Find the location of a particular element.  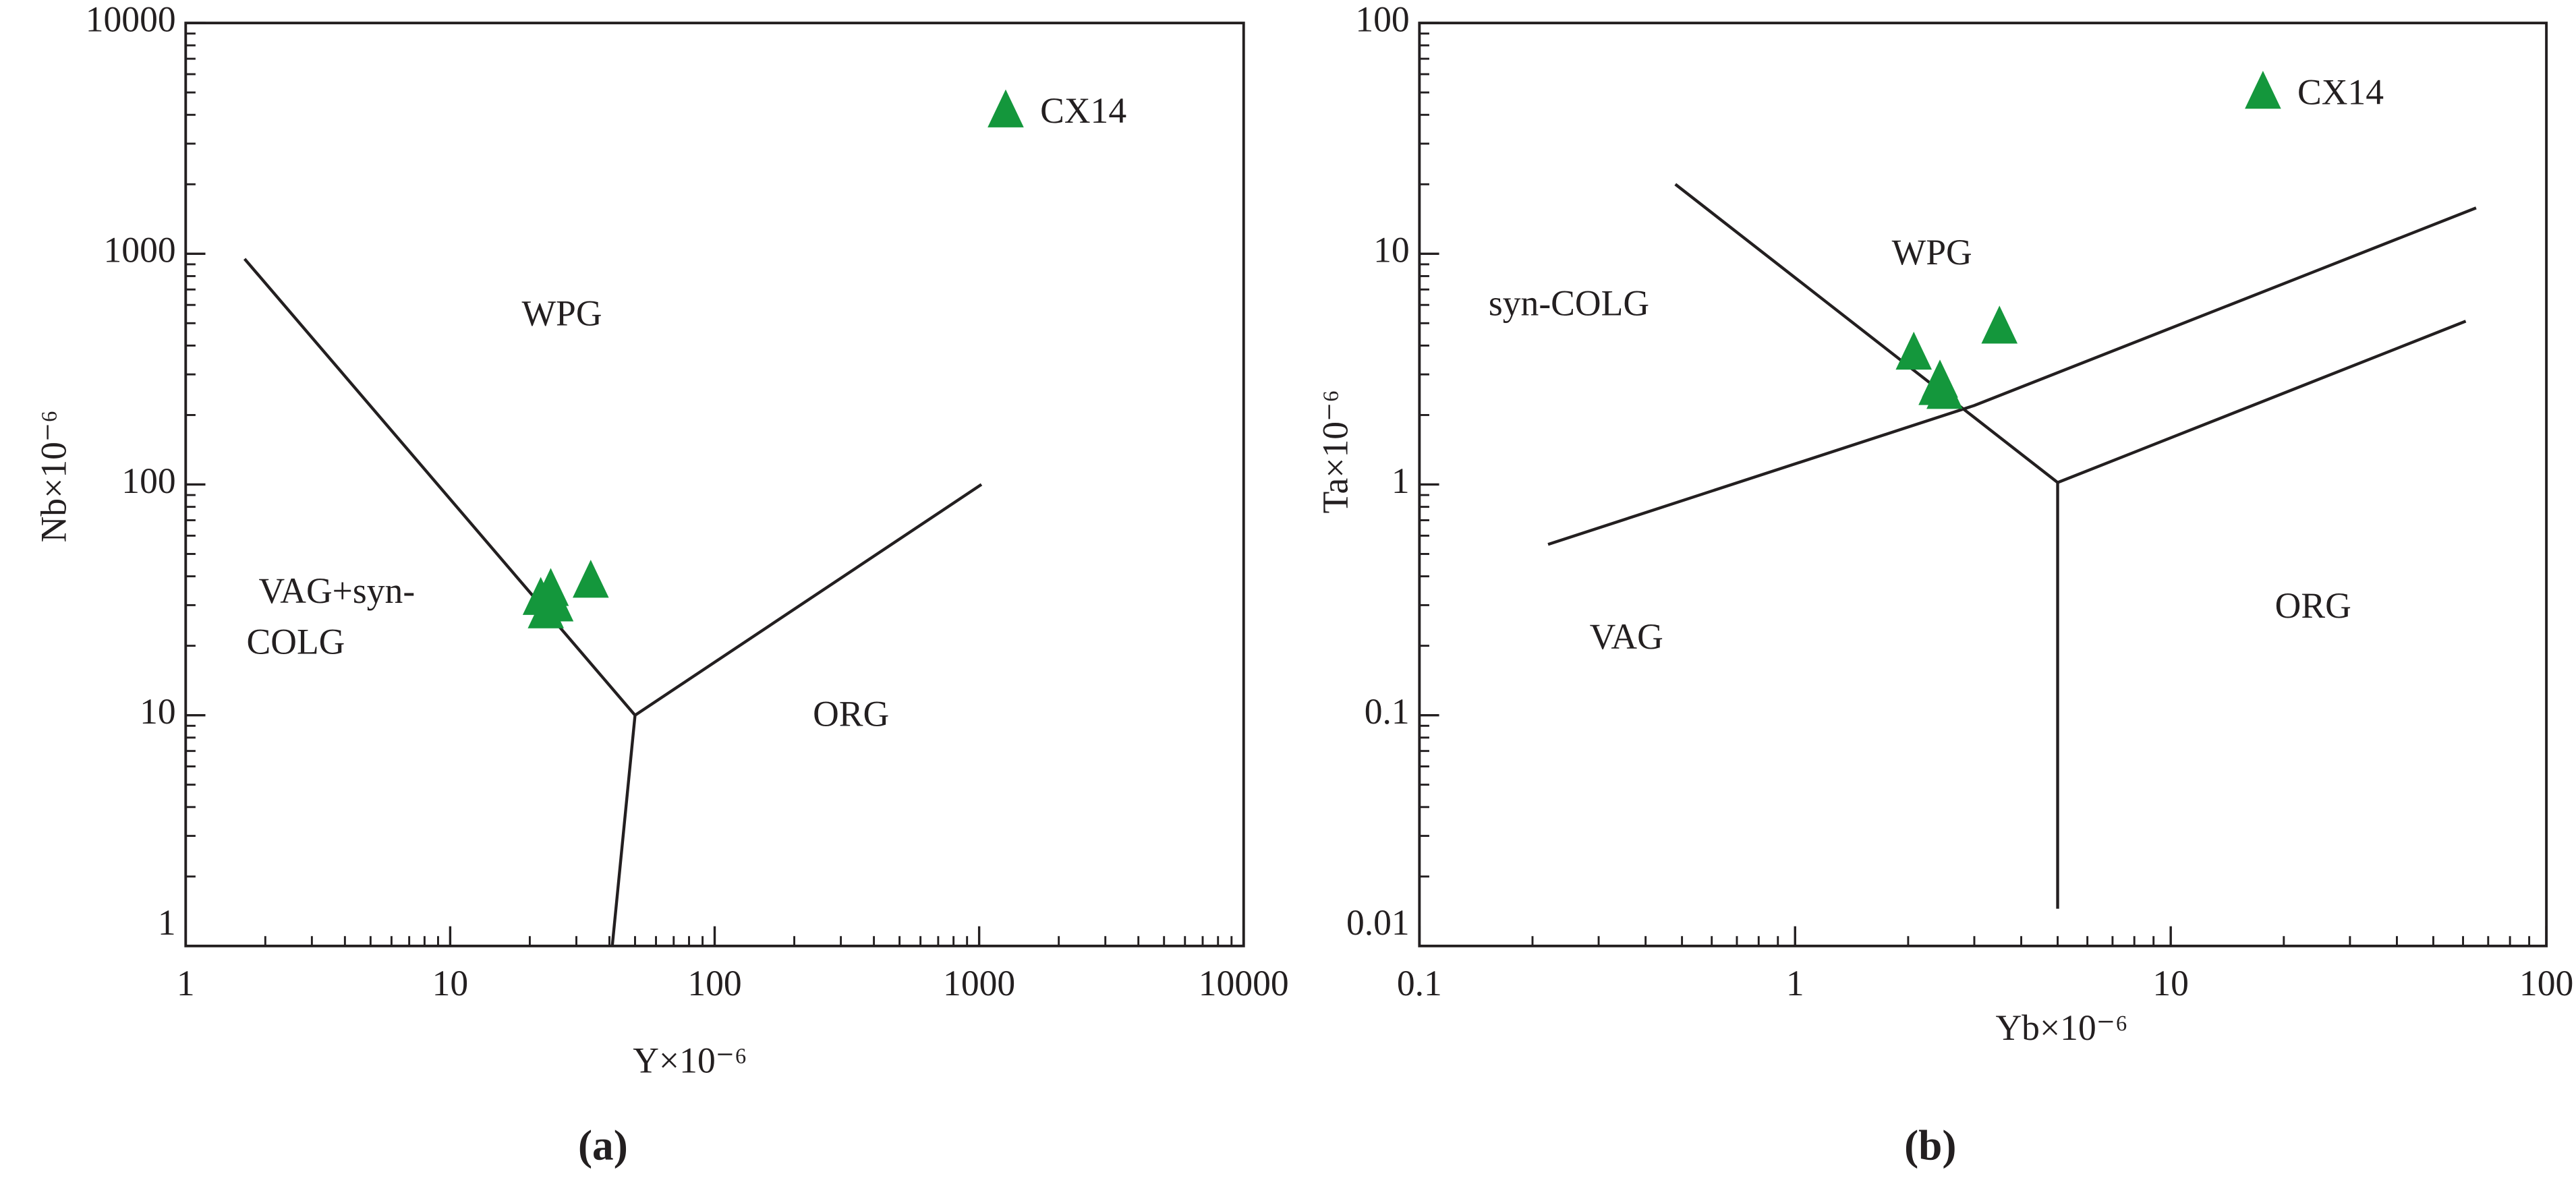

region-label: VAG+syn- is located at coordinates (337, 590).